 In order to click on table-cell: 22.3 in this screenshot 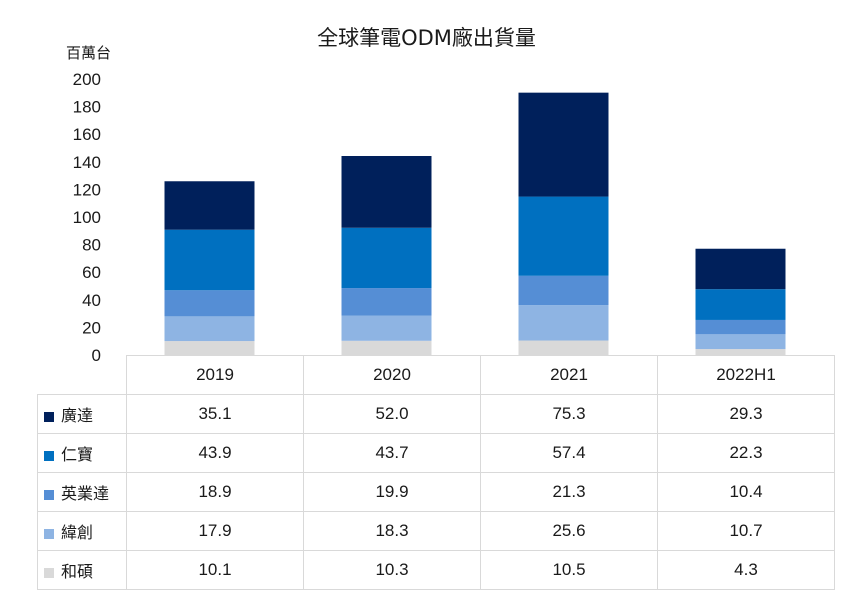, I will do `click(746, 453)`.